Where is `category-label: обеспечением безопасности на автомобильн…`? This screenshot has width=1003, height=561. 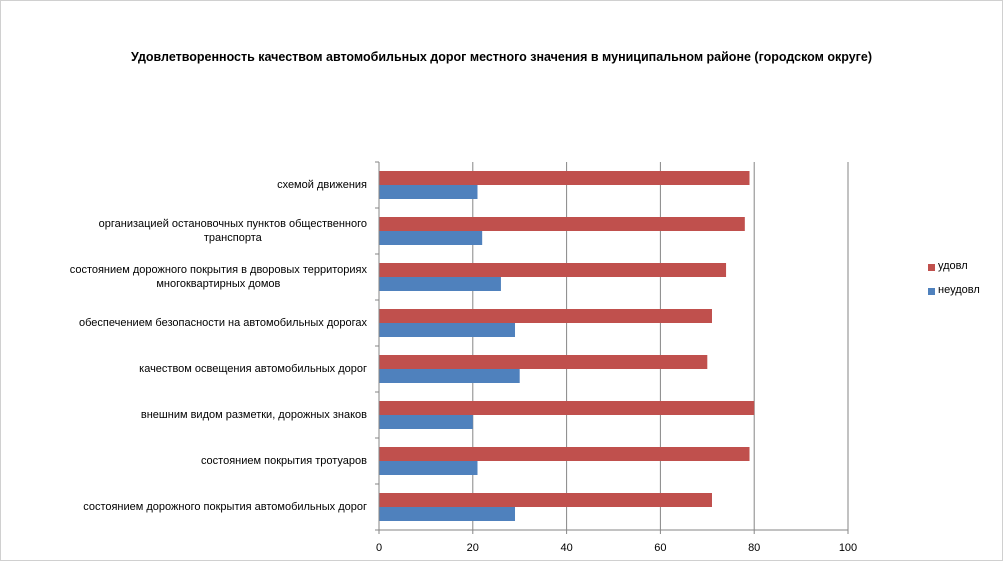 category-label: обеспечением безопасности на автомобильн… is located at coordinates (223, 323).